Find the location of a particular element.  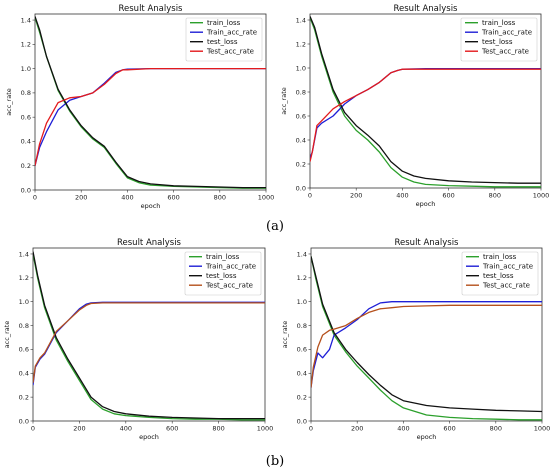

series-group is located at coordinates (426, 338).